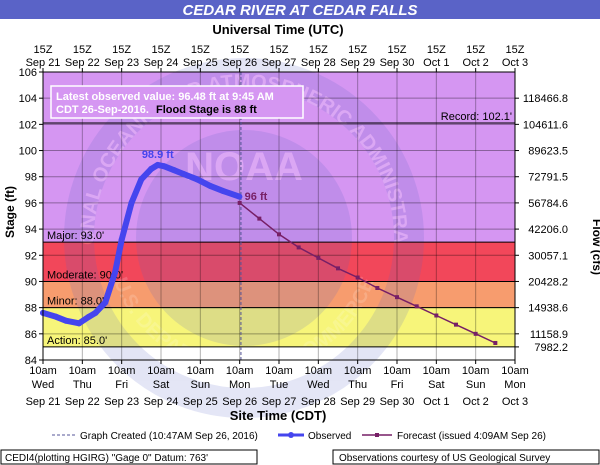 Image resolution: width=600 pixels, height=465 pixels. Describe the element at coordinates (177, 102) in the screenshot. I see `latest-value-box` at that location.